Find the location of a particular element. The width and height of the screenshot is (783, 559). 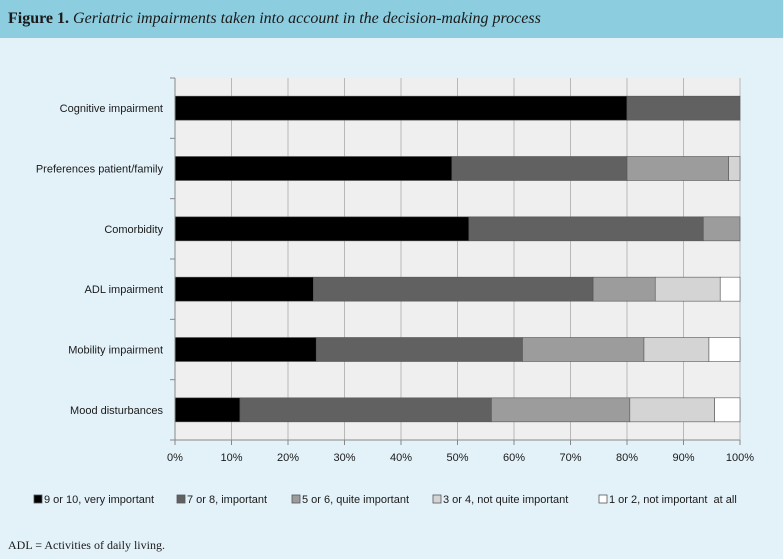

legend-label: 3 or 4, not quite important is located at coordinates (505, 500).